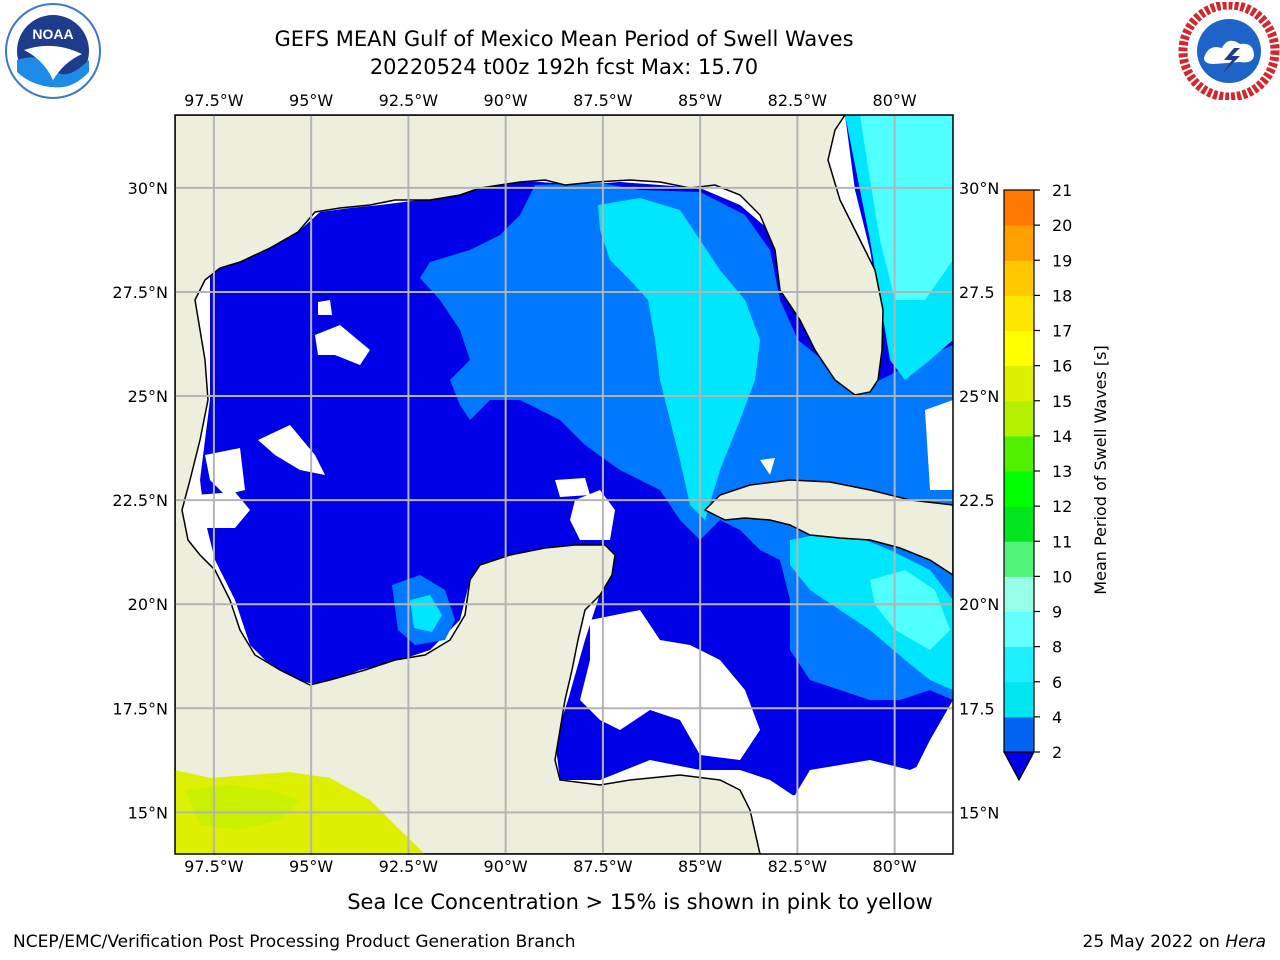  I want to click on lon-tick-label-top: 92.5°W, so click(409, 100).